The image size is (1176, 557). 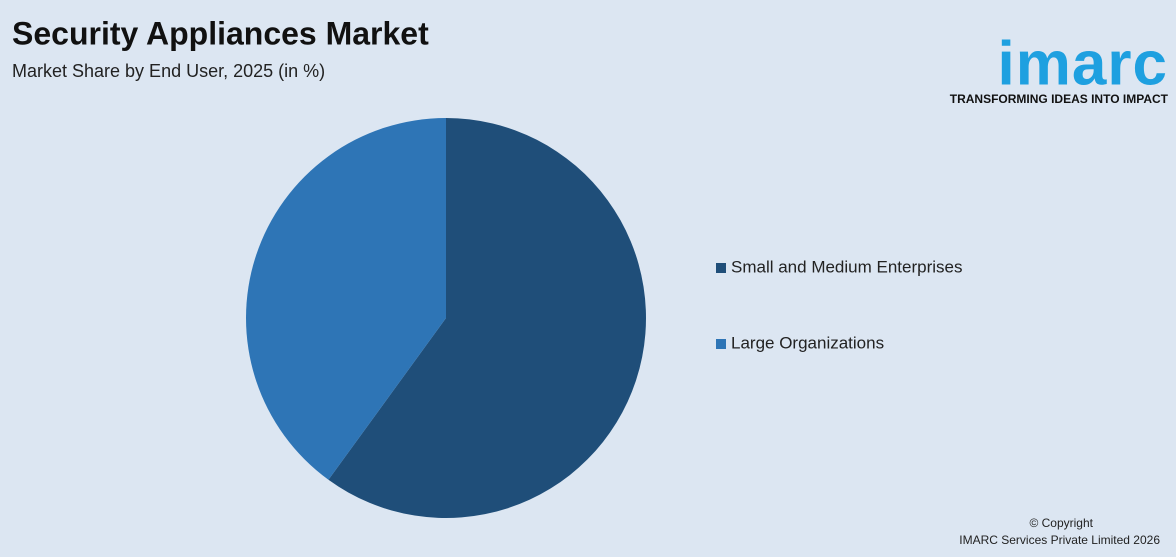 What do you see at coordinates (1059, 99) in the screenshot?
I see `logo-tagline: TRANSFORMING IDEAS INTO IMPACT` at bounding box center [1059, 99].